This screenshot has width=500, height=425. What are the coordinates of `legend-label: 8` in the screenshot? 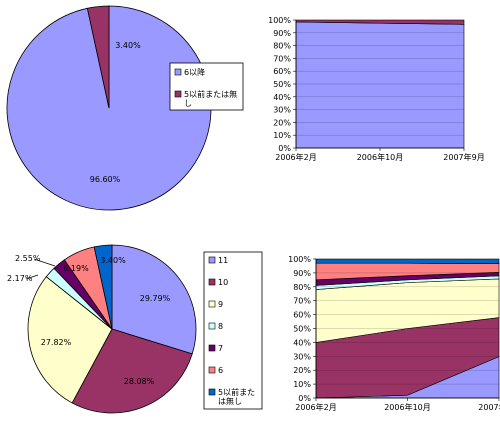 It's located at (220, 326).